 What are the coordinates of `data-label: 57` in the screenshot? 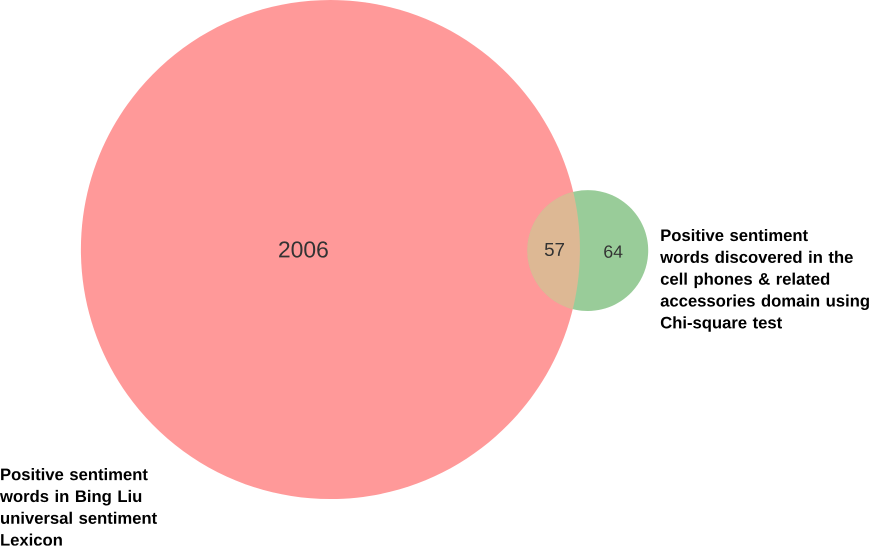 It's located at (554, 249).